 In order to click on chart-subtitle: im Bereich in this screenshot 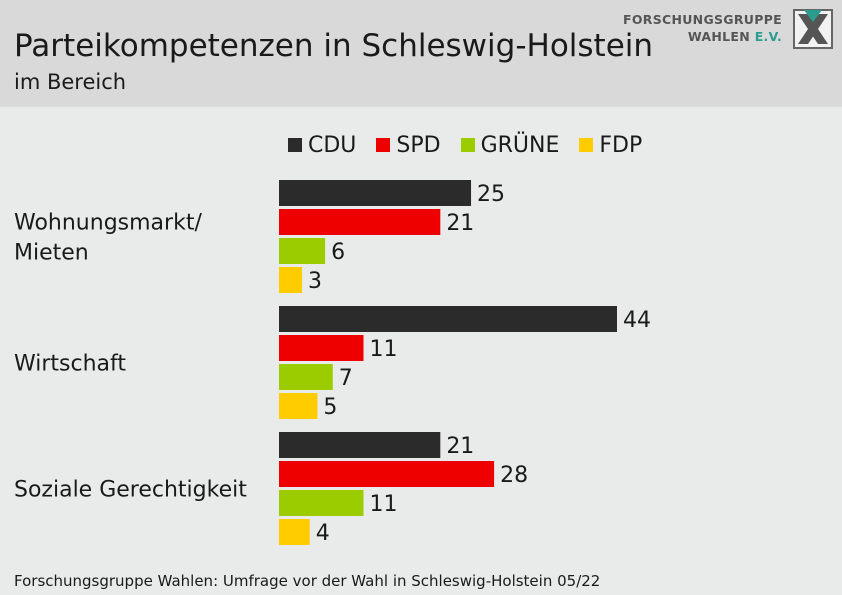, I will do `click(70, 82)`.